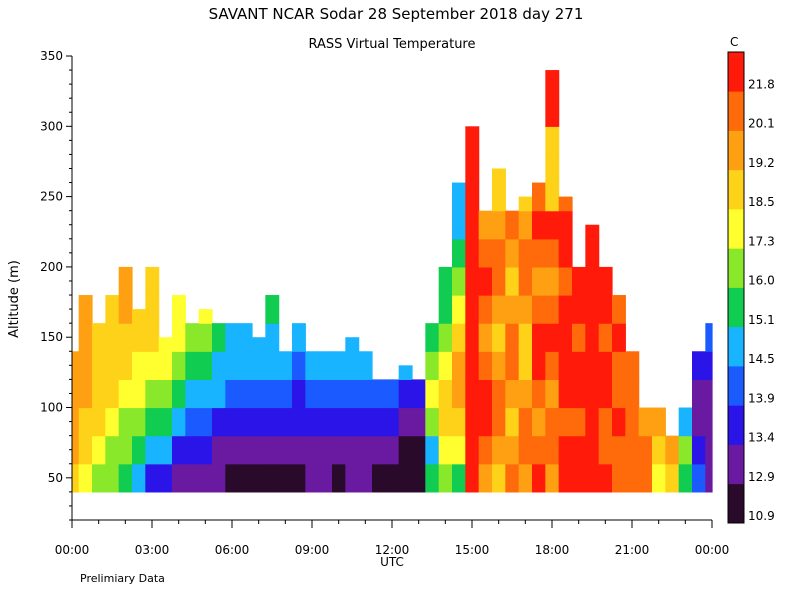  Describe the element at coordinates (761, 320) in the screenshot. I see `colorbar-label: 15.1` at that location.